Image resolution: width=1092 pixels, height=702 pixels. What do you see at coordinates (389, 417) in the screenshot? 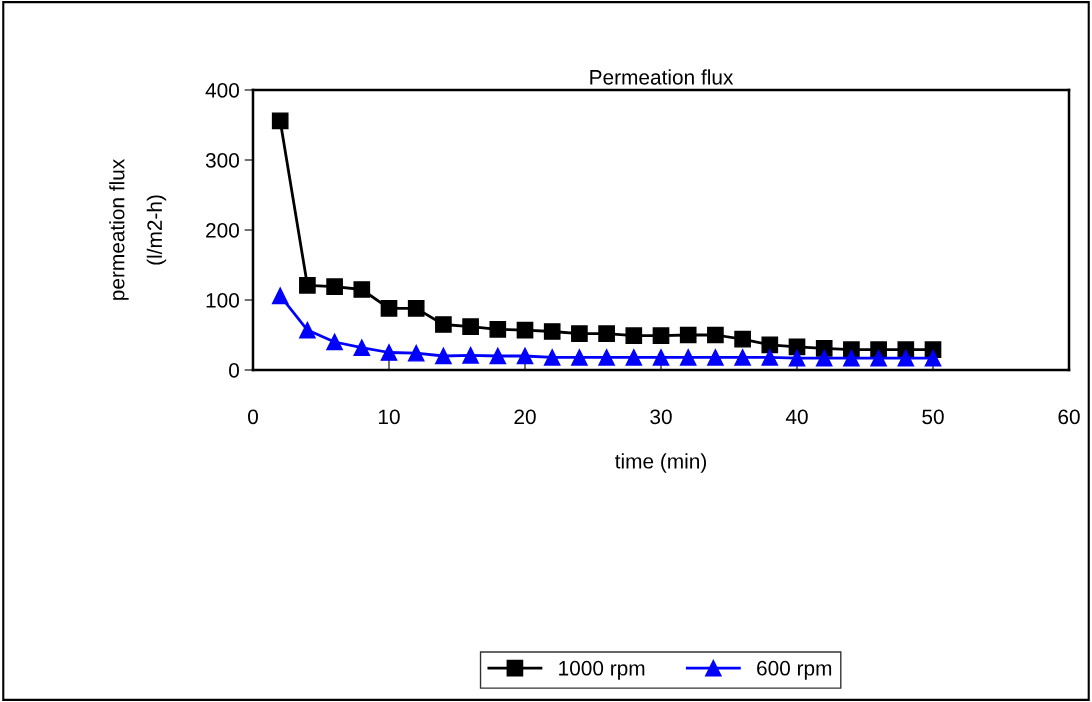
I see `x-tick-label: 10` at bounding box center [389, 417].